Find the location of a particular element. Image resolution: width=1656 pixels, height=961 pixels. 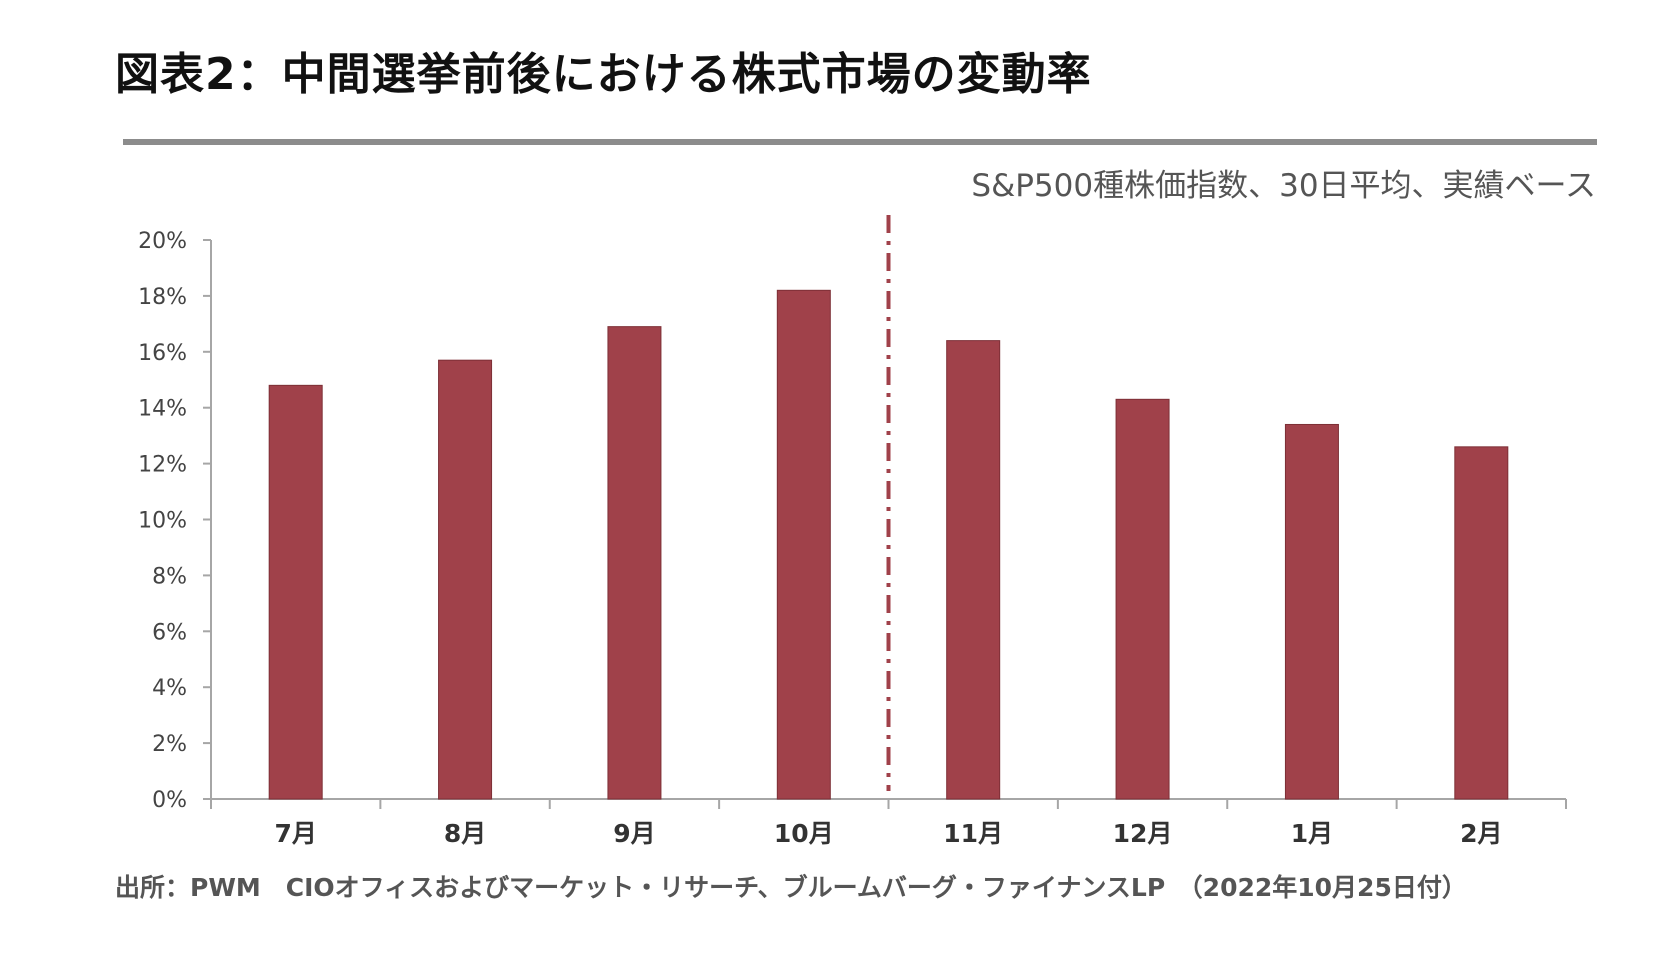

x-axis: 7月 8月 9月 10月 11月 12月 1月 2月 is located at coordinates (888, 823).